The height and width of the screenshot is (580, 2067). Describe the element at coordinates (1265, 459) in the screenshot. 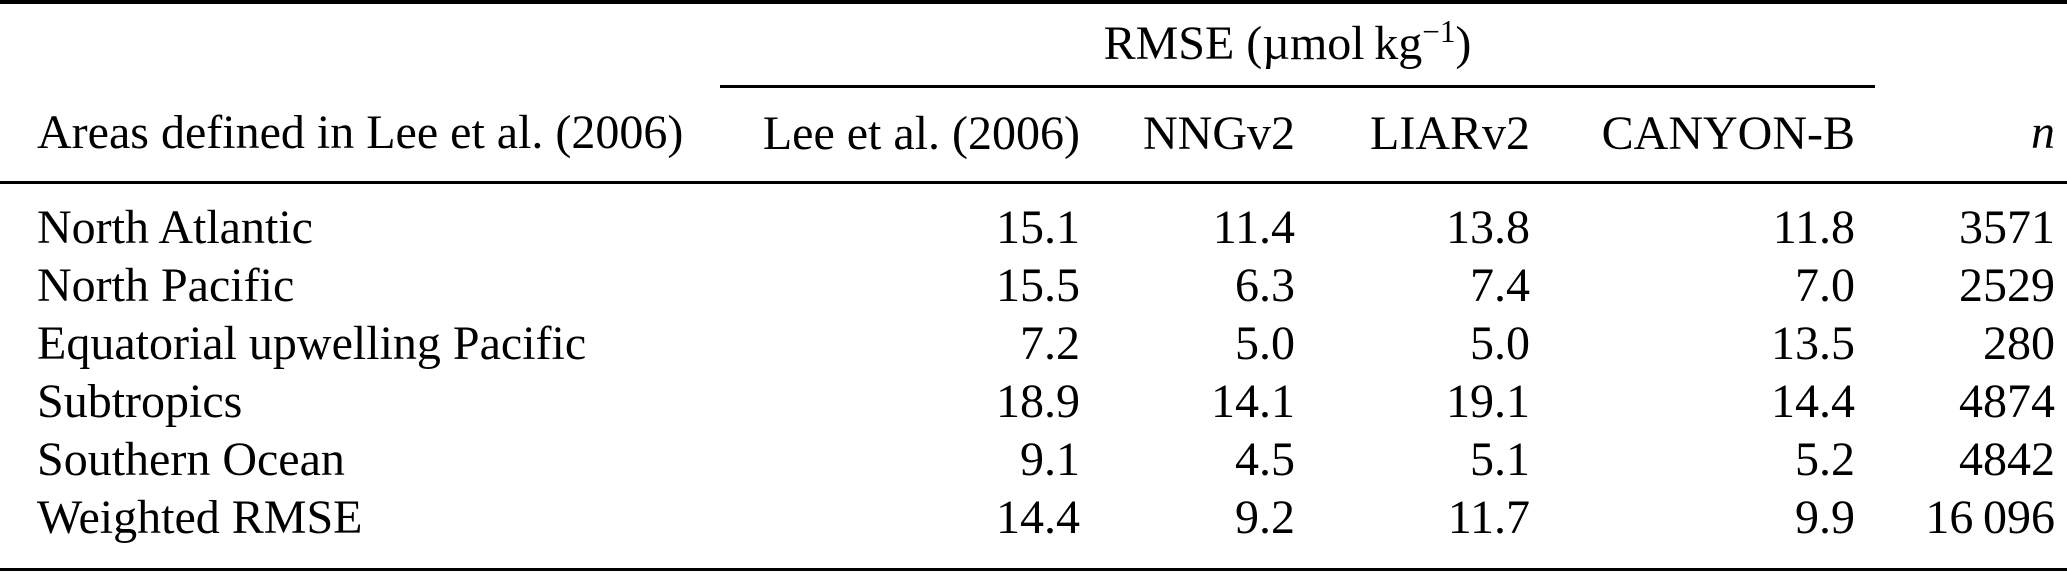

I see `table-cell: 4.5` at that location.